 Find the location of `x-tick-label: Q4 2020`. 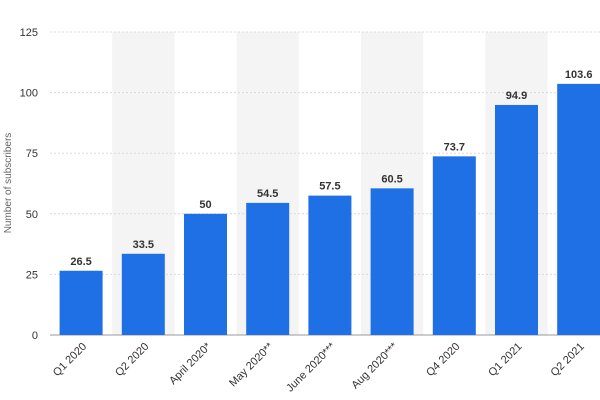

x-tick-label: Q4 2020 is located at coordinates (443, 360).